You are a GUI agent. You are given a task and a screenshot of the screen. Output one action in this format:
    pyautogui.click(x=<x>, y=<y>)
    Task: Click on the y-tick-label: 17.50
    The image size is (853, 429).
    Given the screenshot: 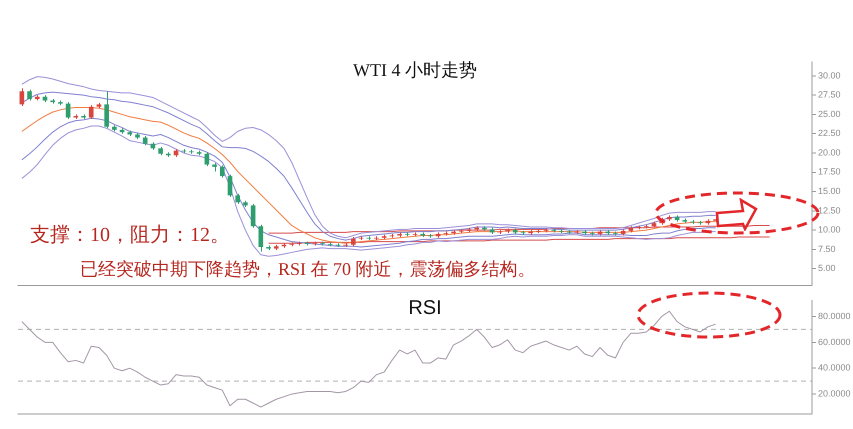 What is the action you would take?
    pyautogui.click(x=829, y=171)
    